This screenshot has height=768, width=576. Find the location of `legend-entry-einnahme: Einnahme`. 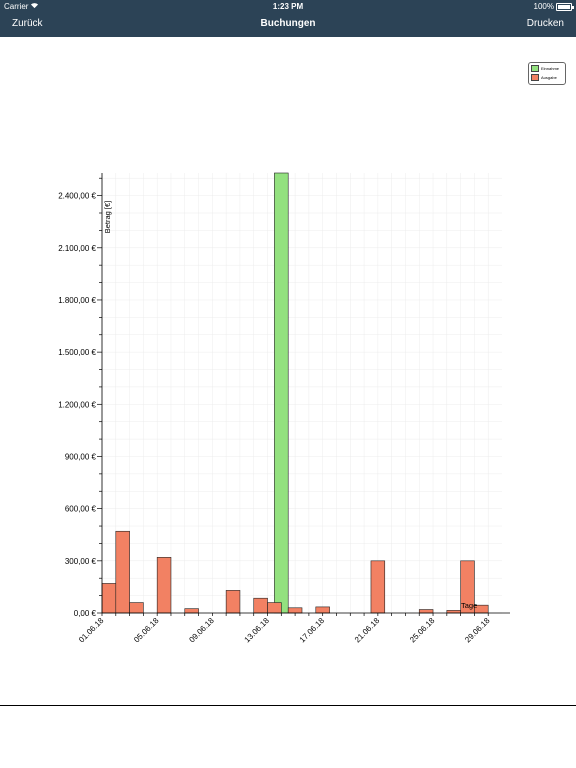

legend-entry-einnahme: Einnahme is located at coordinates (545, 68).